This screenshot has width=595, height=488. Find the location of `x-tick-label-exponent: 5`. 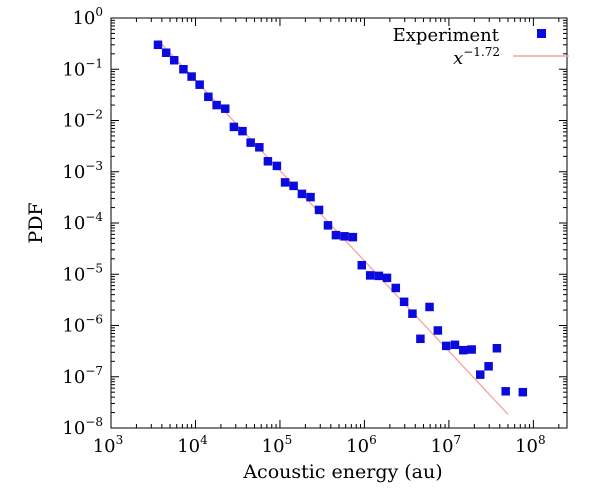

x-tick-label-exponent: 5 is located at coordinates (289, 440).